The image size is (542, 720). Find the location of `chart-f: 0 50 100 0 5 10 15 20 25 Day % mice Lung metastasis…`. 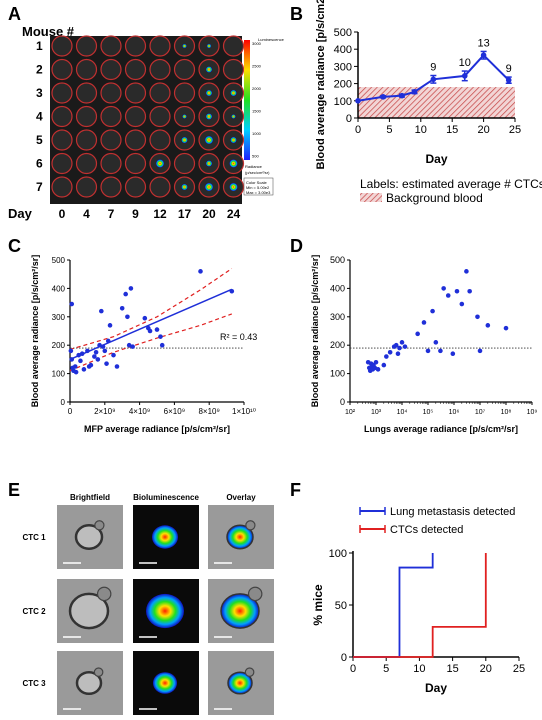

chart-f: 0 50 100 0 5 10 15 20 25 Day % mice Lung metastasis… is located at coordinates (418, 600).